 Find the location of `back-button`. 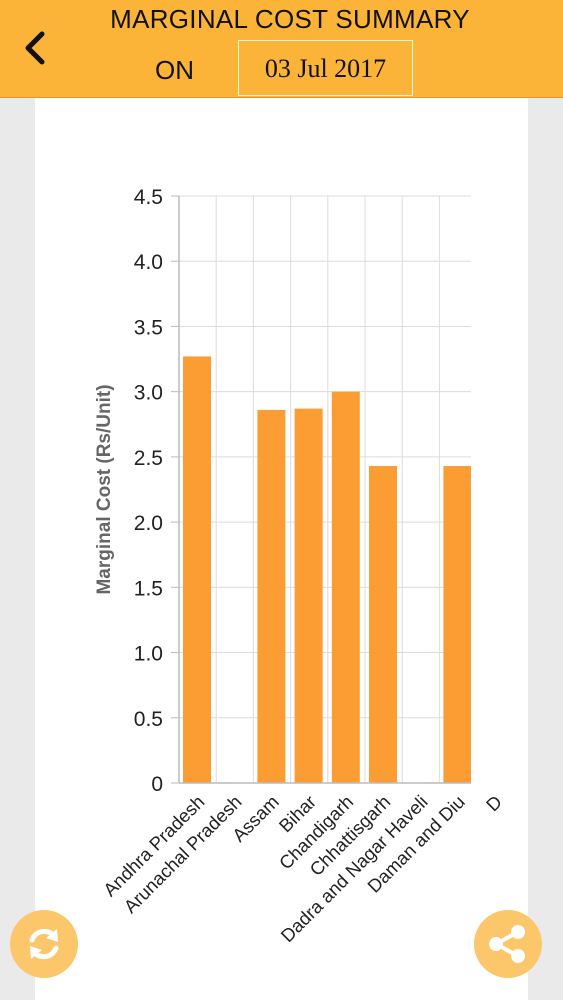

back-button is located at coordinates (35, 48).